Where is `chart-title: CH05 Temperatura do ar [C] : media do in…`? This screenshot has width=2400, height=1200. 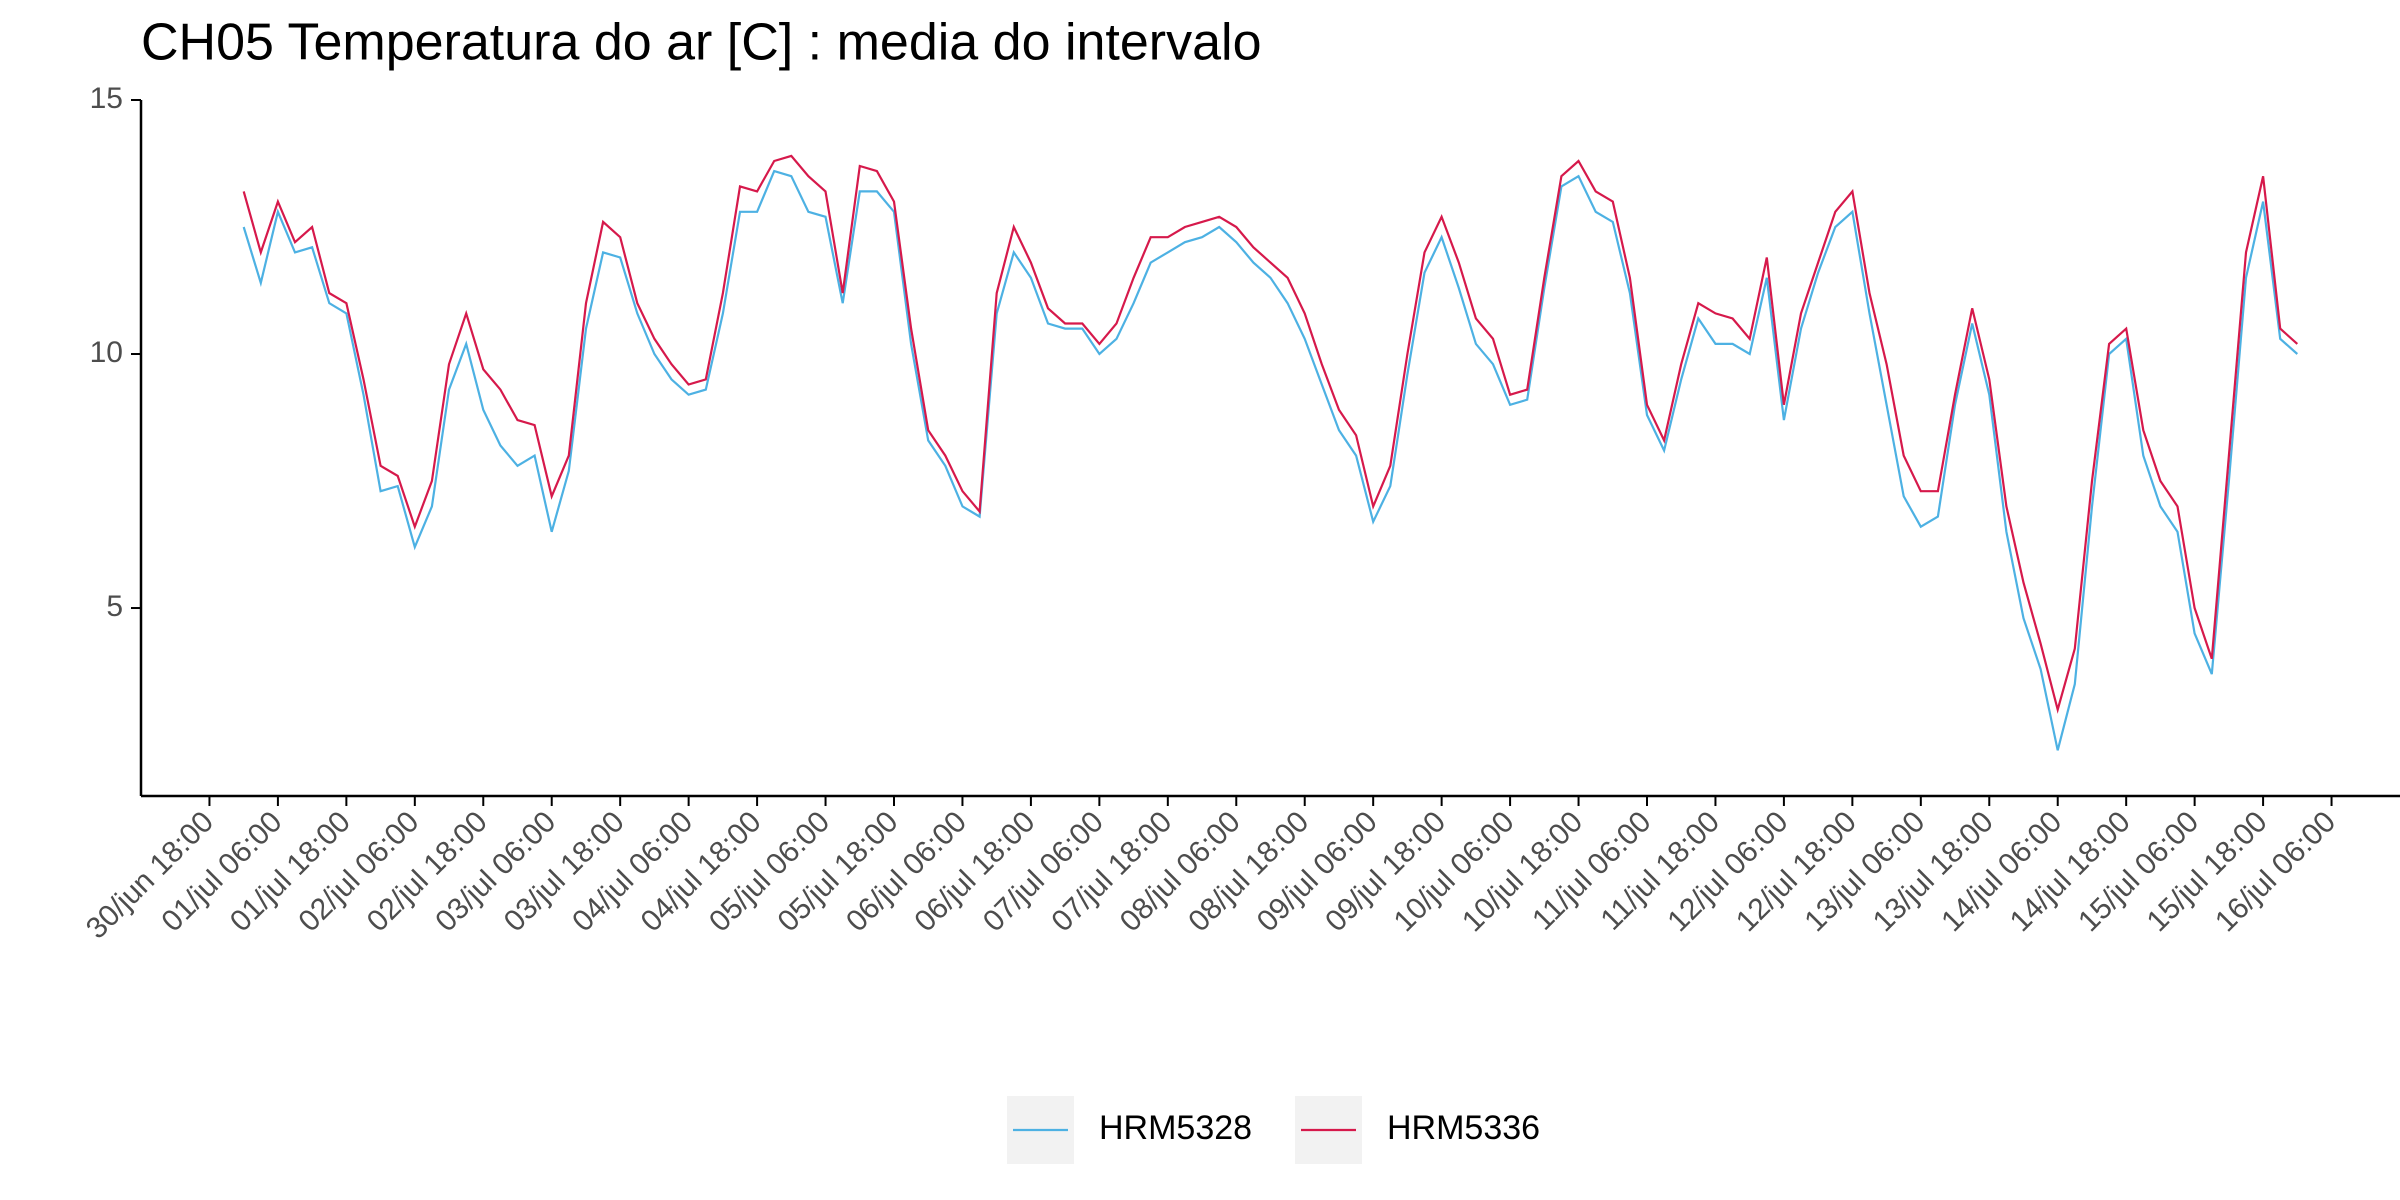
chart-title: CH05 Temperatura do ar [C] : media do in… is located at coordinates (701, 43).